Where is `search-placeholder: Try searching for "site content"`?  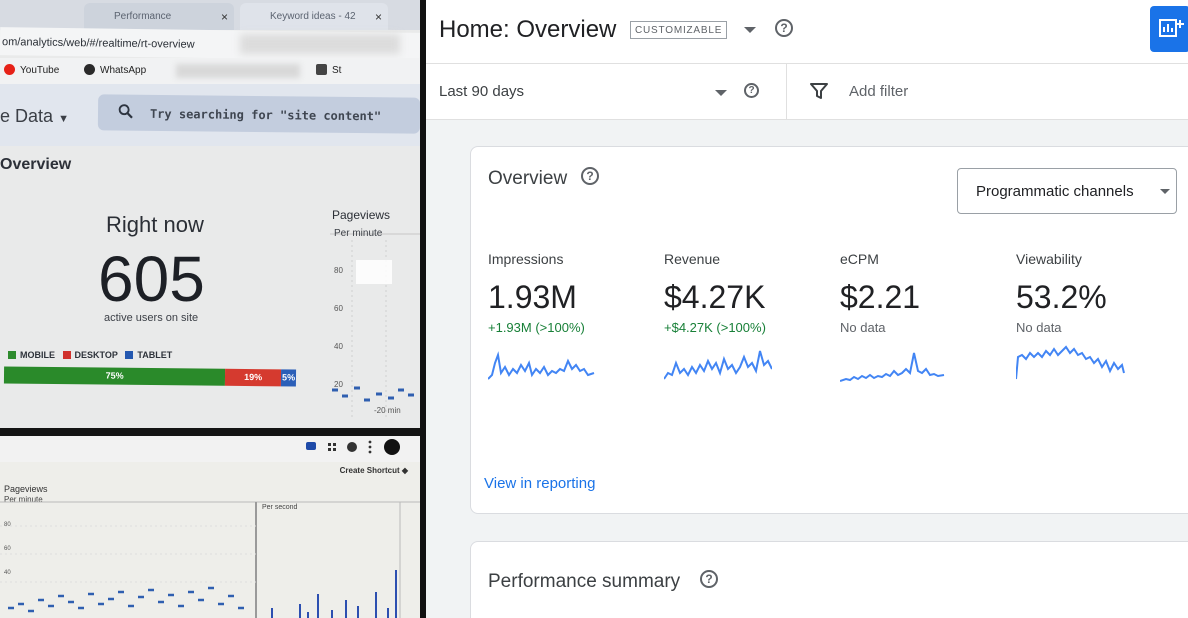 search-placeholder: Try searching for "site content" is located at coordinates (265, 115).